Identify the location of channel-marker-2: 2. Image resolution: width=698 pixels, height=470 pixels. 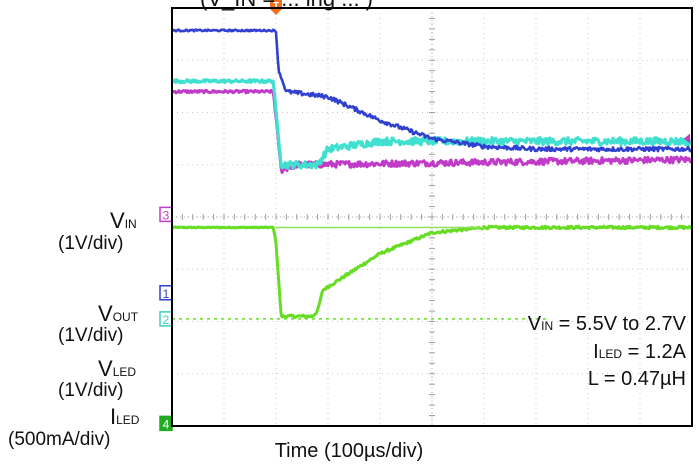
(166, 319).